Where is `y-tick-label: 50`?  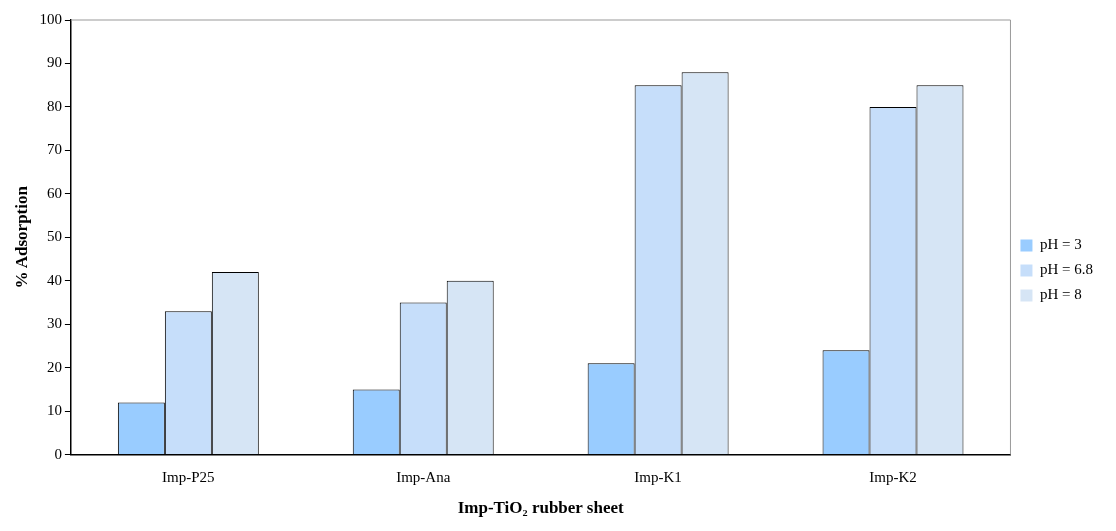 y-tick-label: 50 is located at coordinates (54, 236).